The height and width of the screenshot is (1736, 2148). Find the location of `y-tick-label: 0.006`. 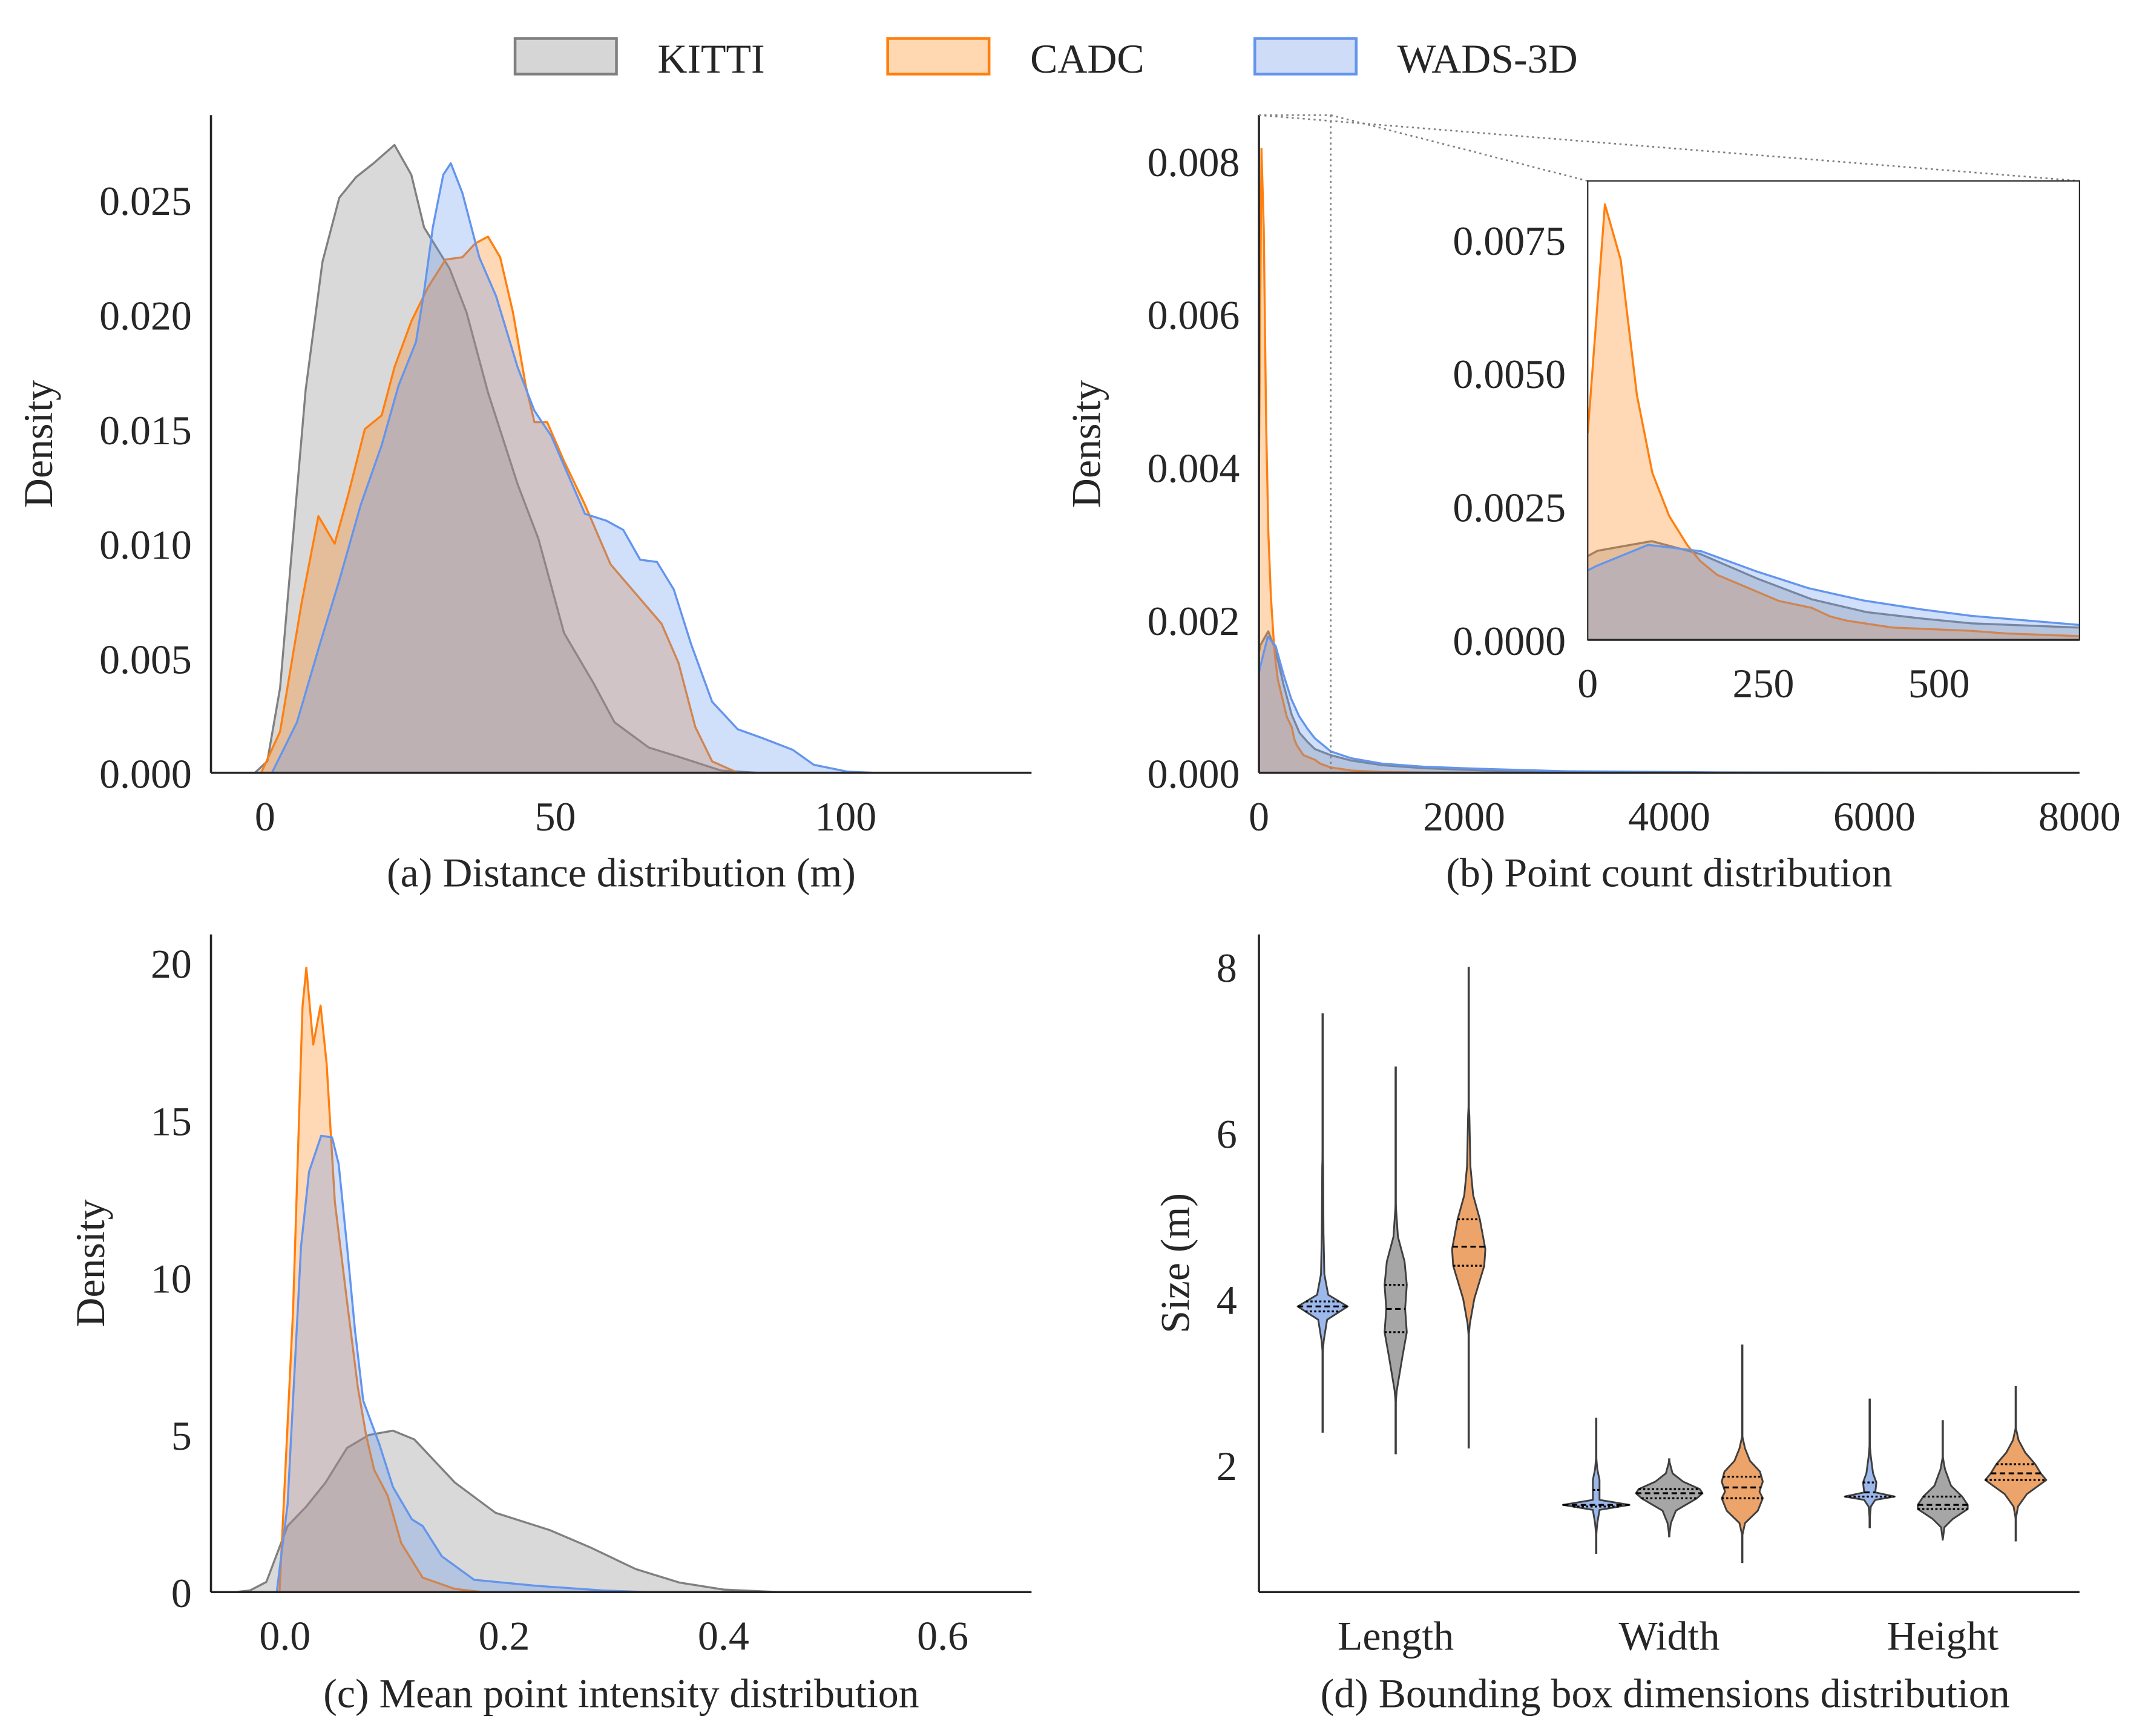

y-tick-label: 0.006 is located at coordinates (1194, 315).